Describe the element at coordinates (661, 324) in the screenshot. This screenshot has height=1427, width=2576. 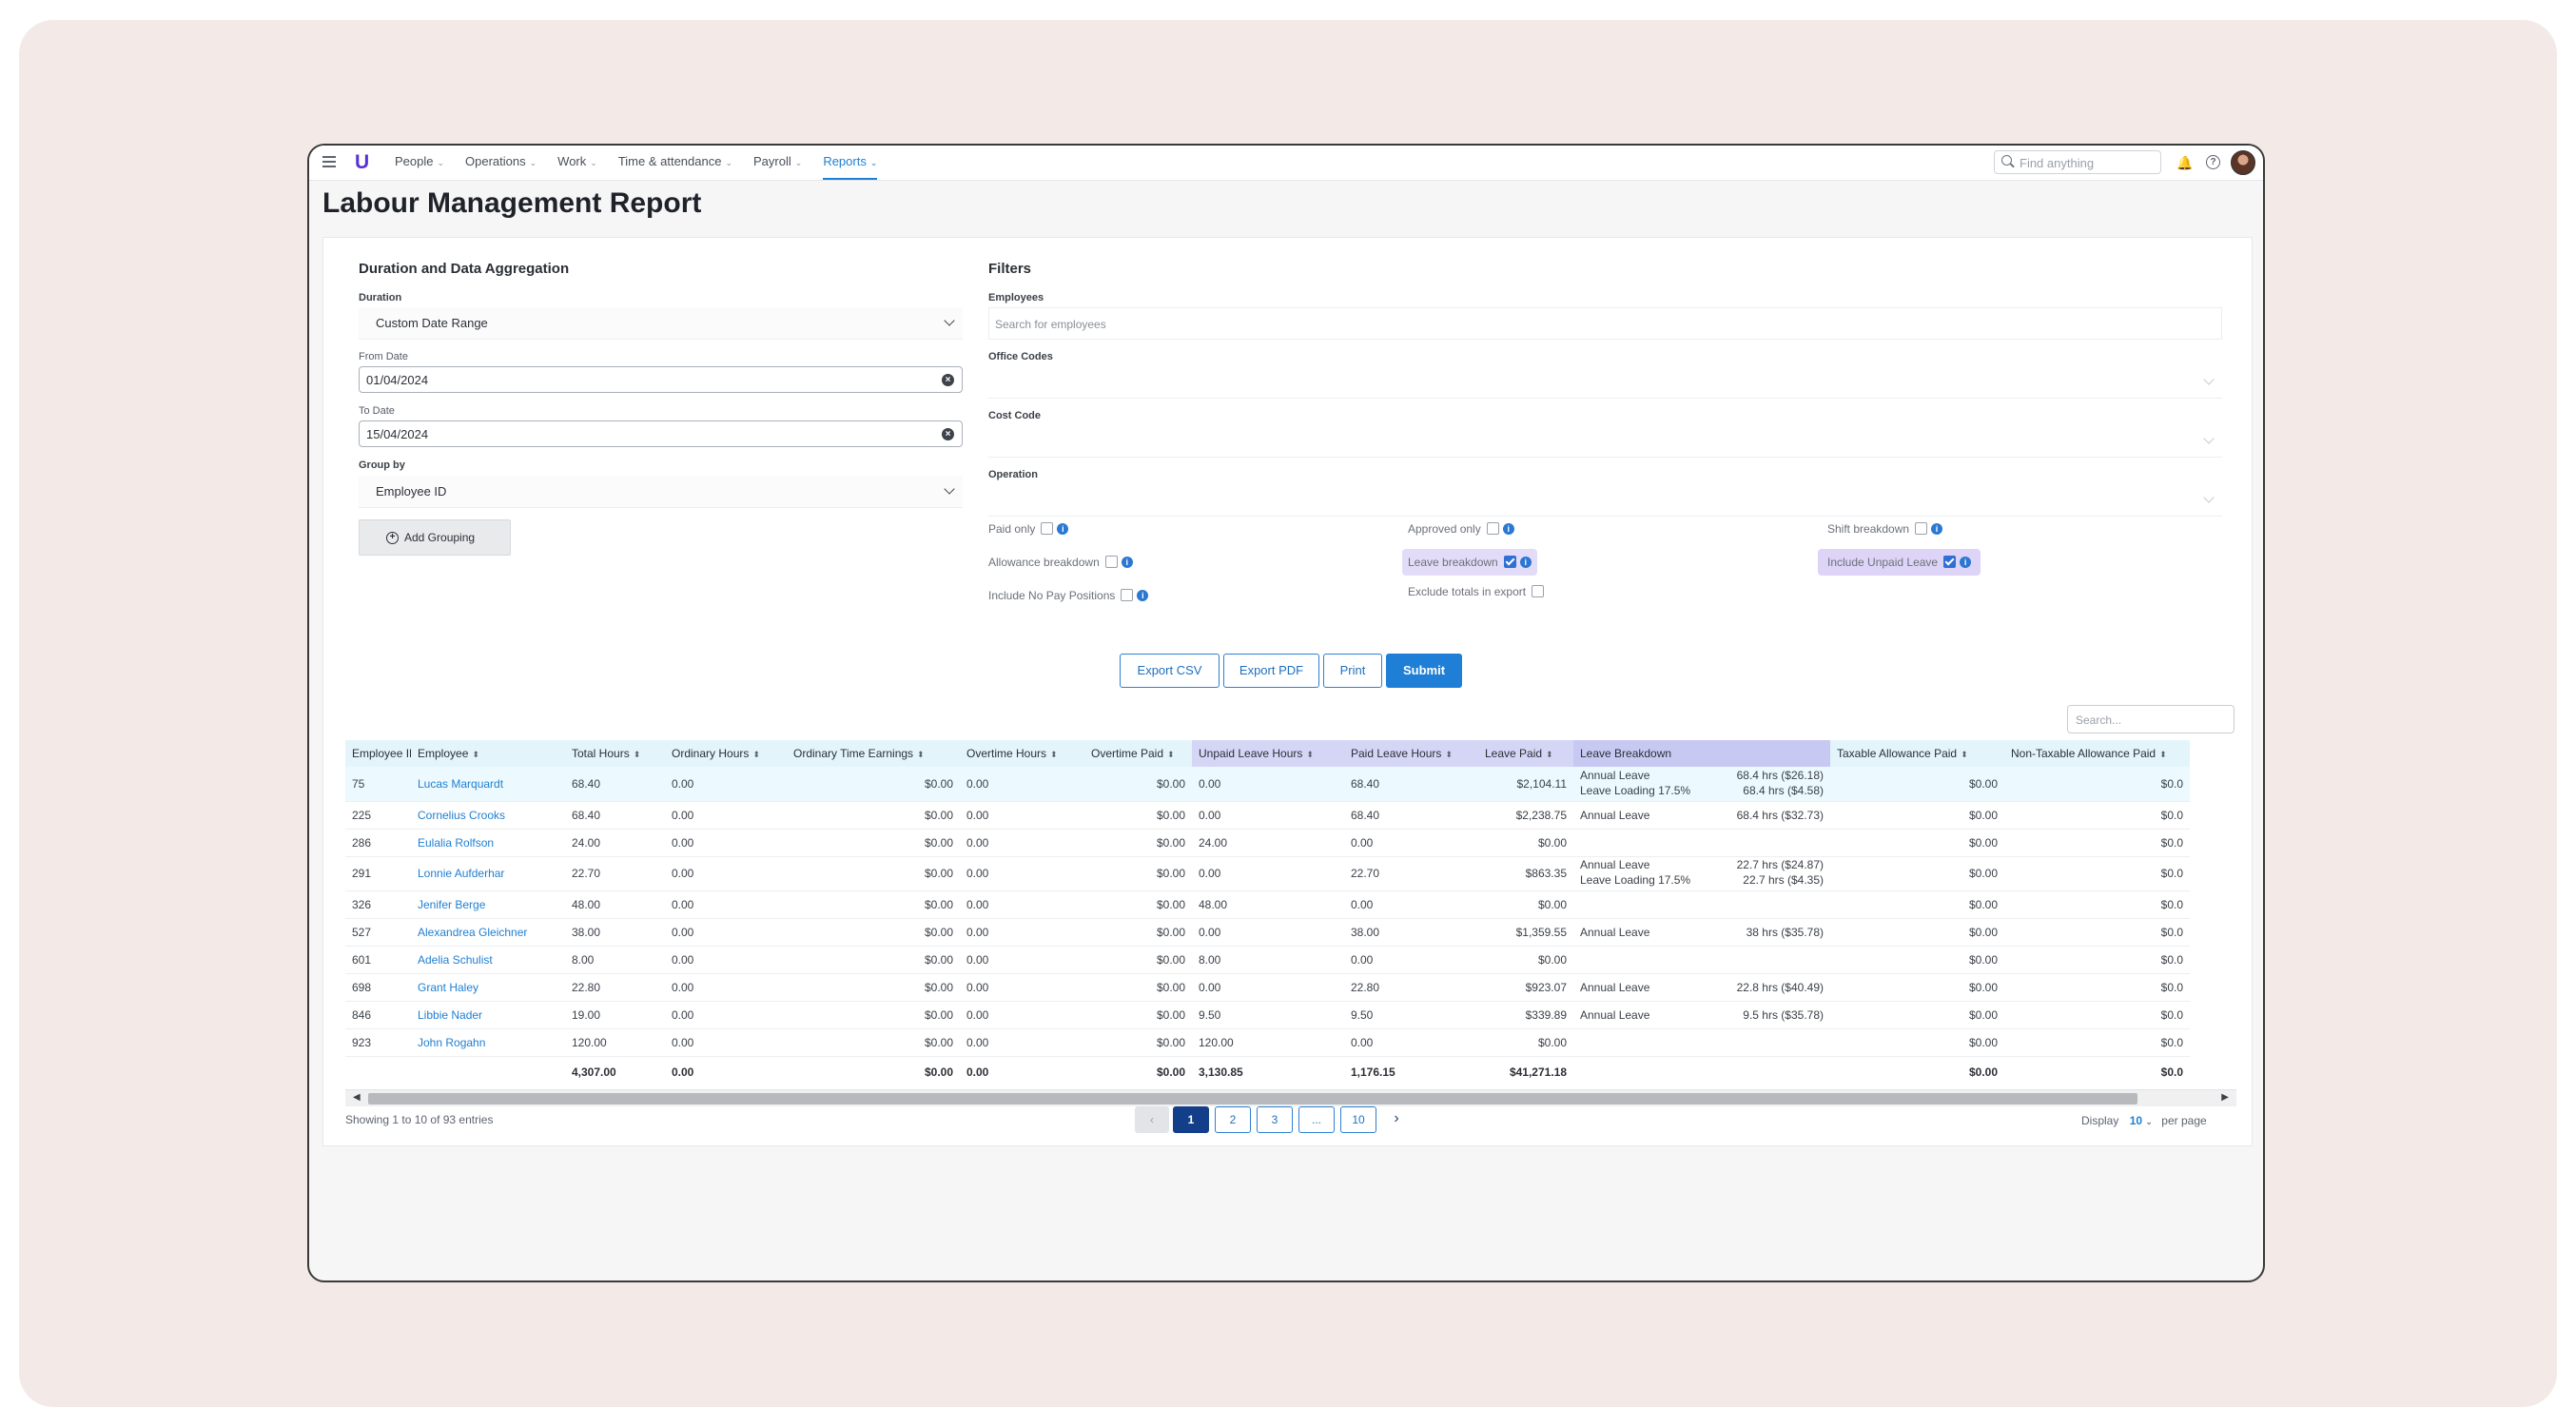
I see `duration-select: Custom Date Range` at that location.